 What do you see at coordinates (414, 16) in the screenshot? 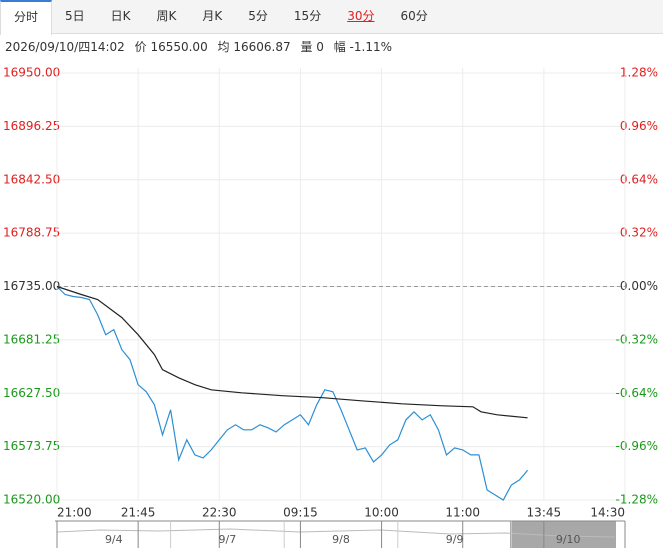
I see `tab: 60分` at bounding box center [414, 16].